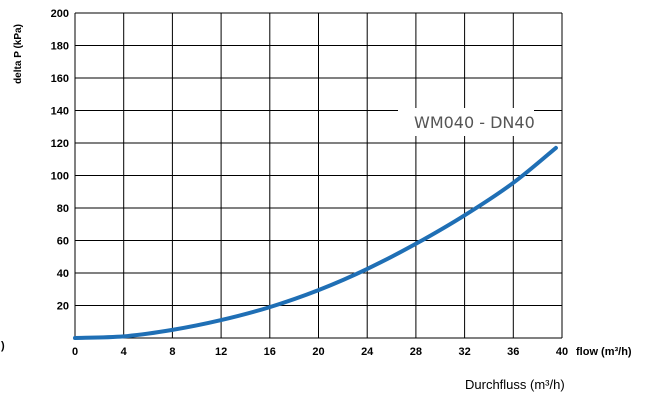 Image resolution: width=652 pixels, height=396 pixels. What do you see at coordinates (60, 14) in the screenshot?
I see `y-tick-label: 200` at bounding box center [60, 14].